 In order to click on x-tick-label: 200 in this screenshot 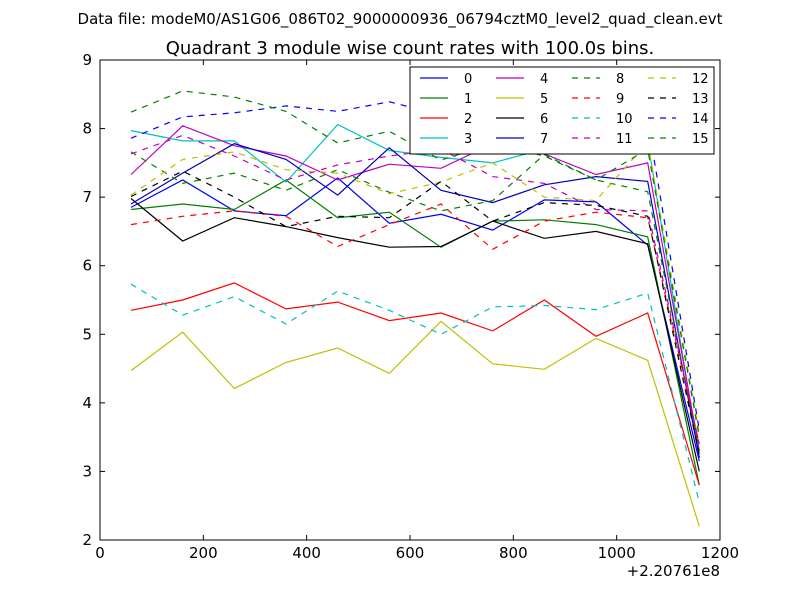, I will do `click(203, 553)`.